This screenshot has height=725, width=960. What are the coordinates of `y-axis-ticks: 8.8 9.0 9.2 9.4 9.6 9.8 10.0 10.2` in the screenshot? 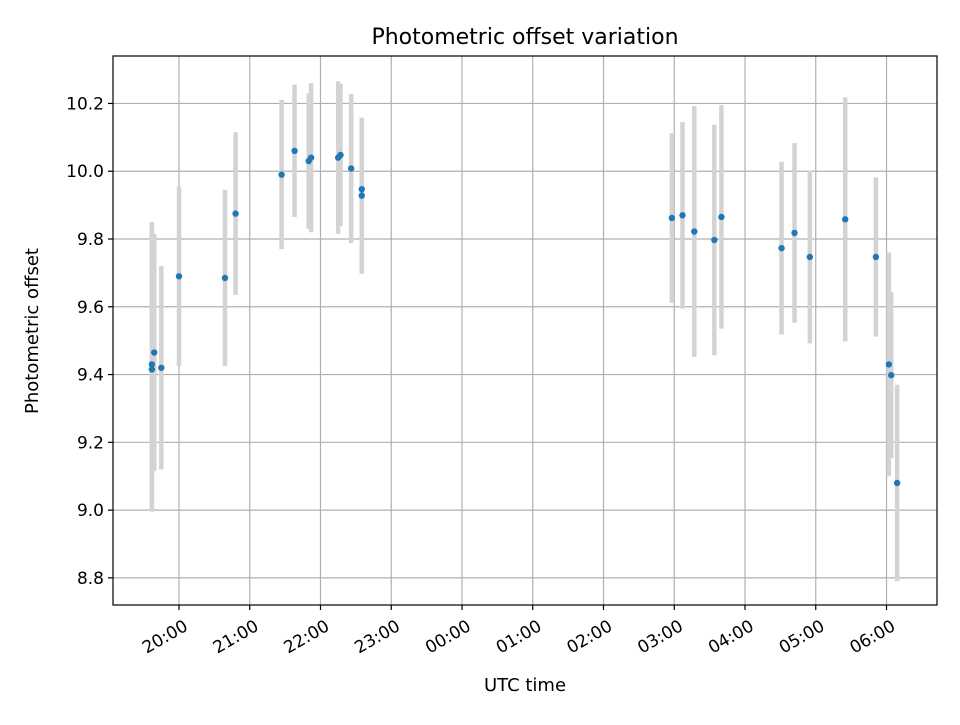 It's located at (89, 341).